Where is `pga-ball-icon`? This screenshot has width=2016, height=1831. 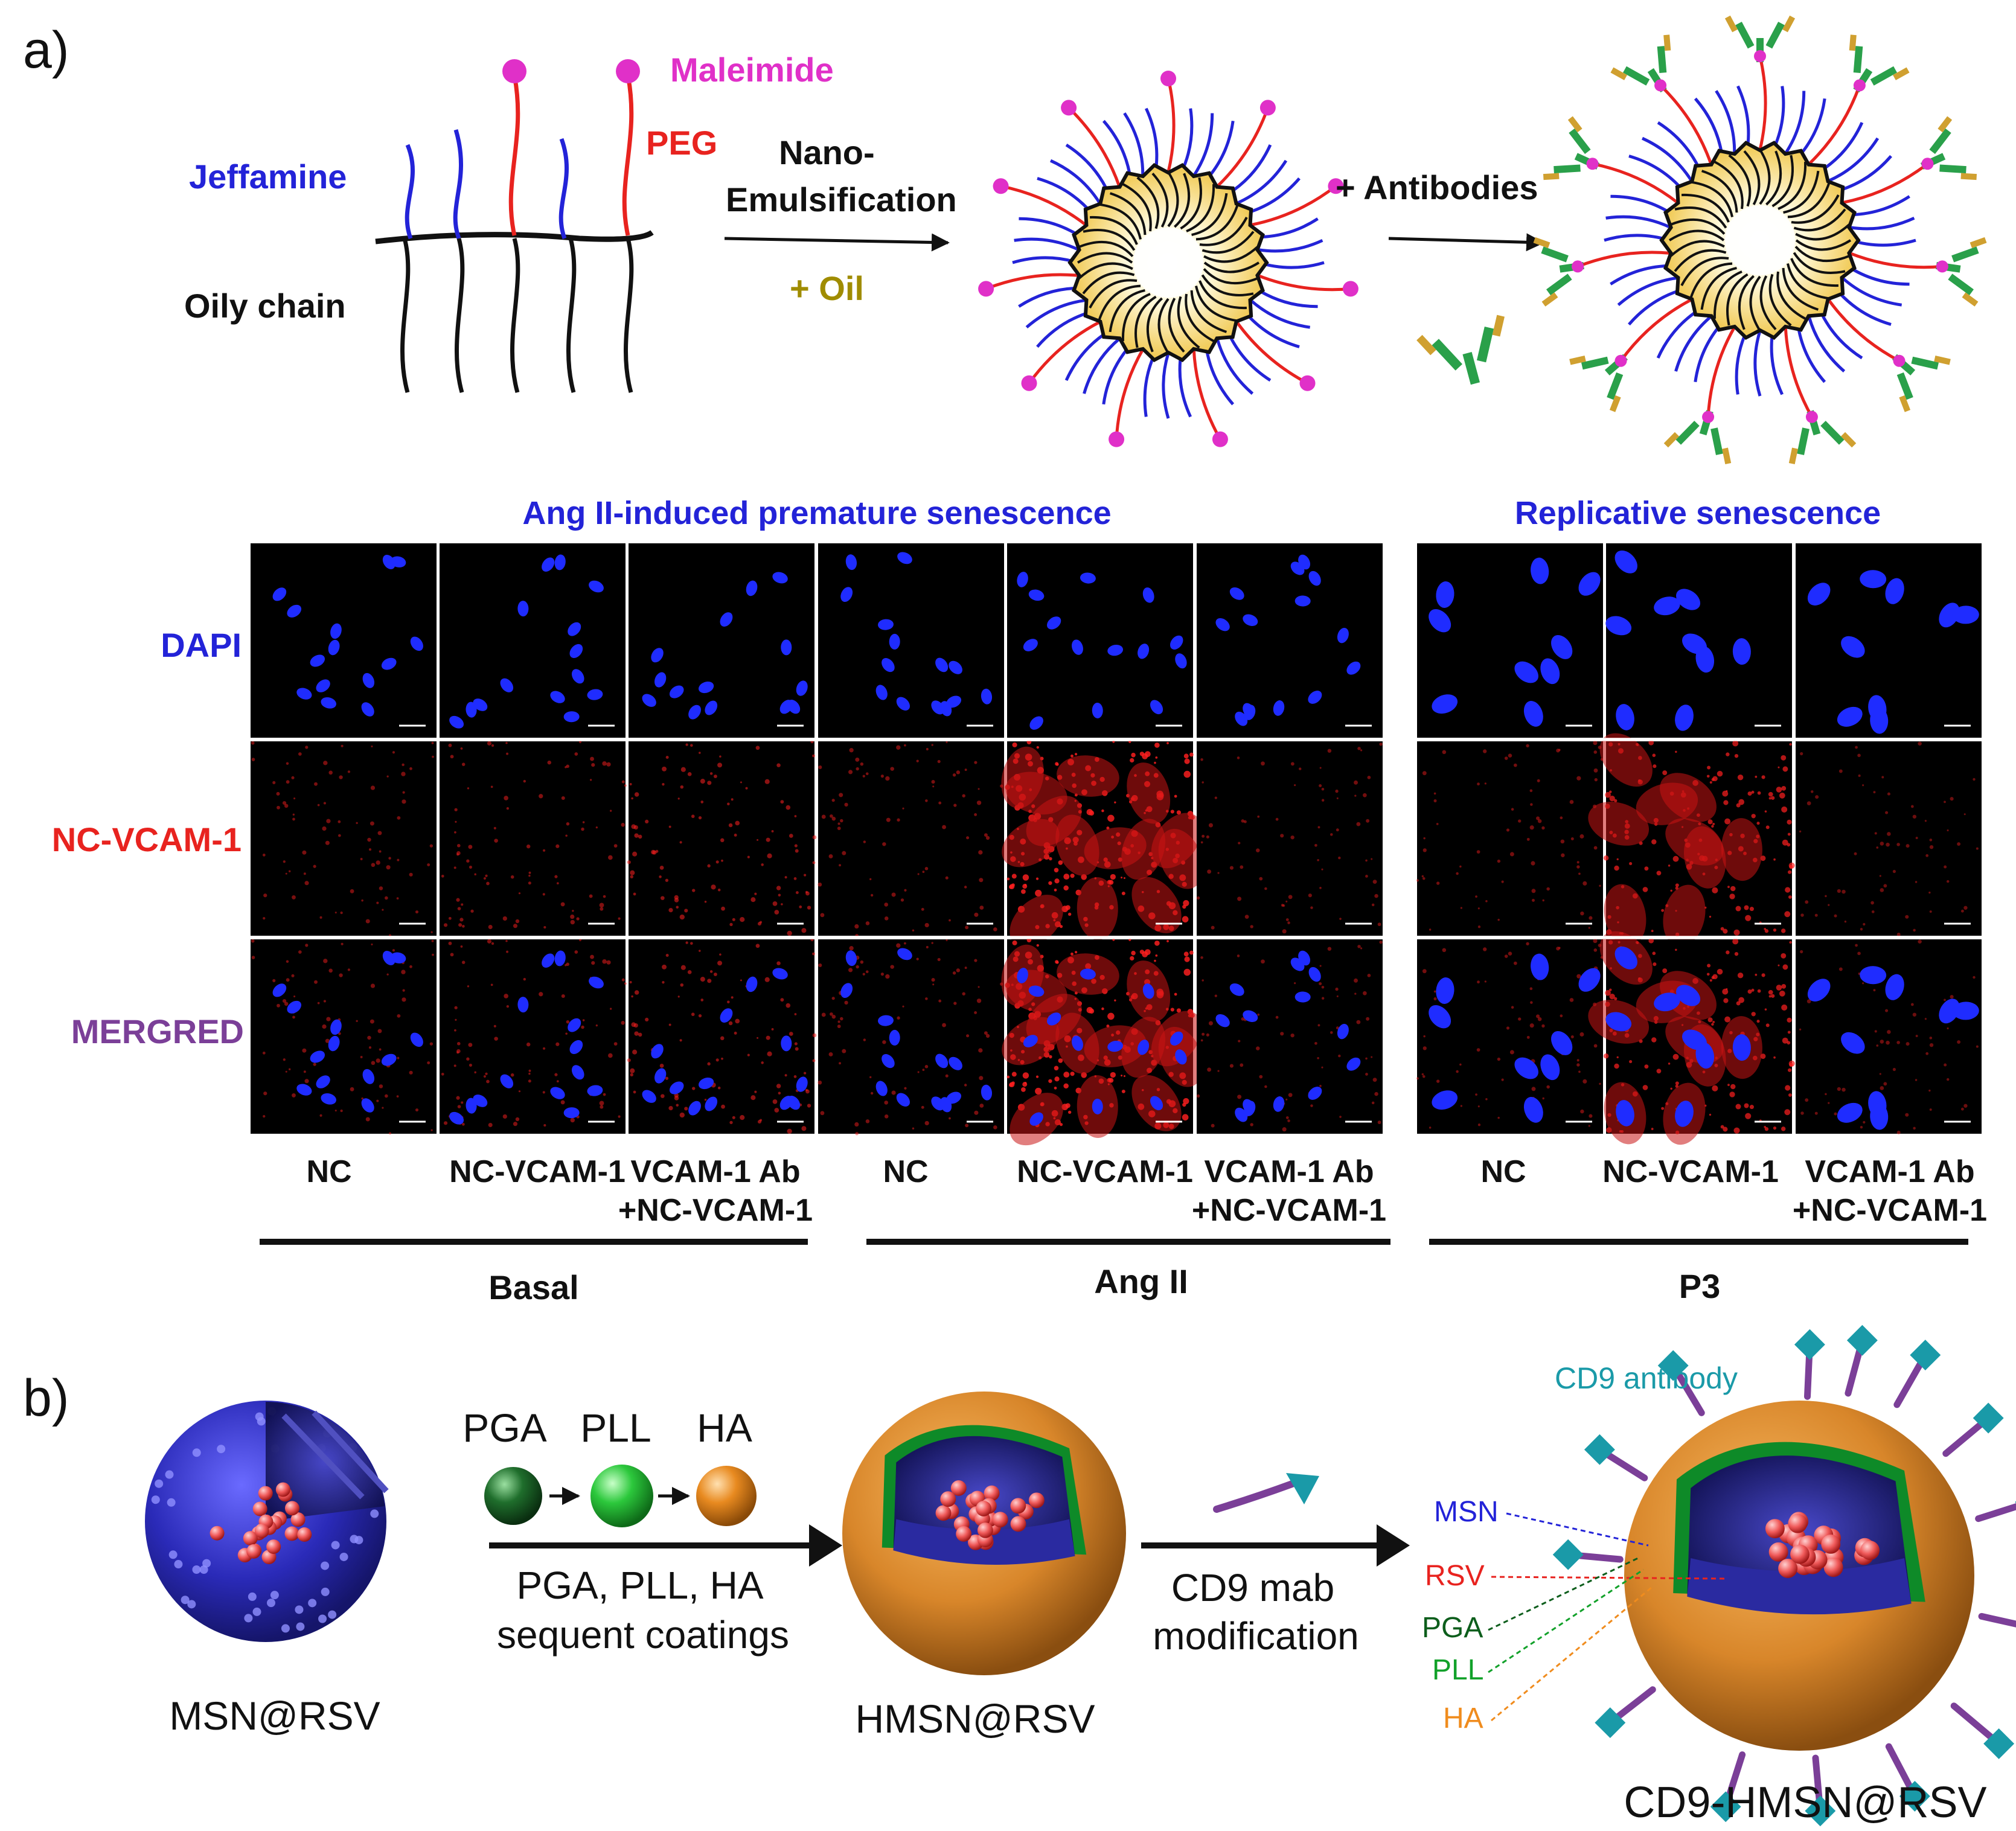 pga-ball-icon is located at coordinates (513, 1496).